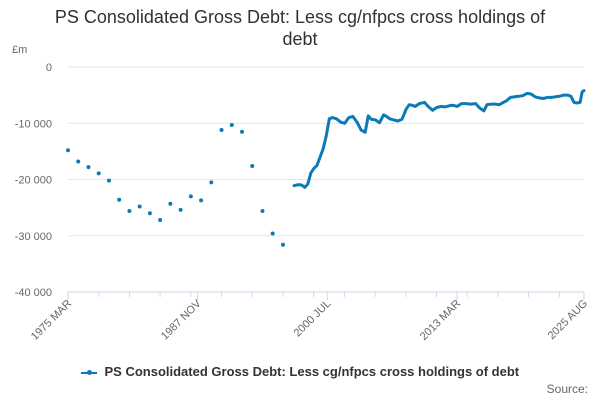 Image resolution: width=600 pixels, height=400 pixels. I want to click on x-tick-label-1: 1987 NOV, so click(181, 319).